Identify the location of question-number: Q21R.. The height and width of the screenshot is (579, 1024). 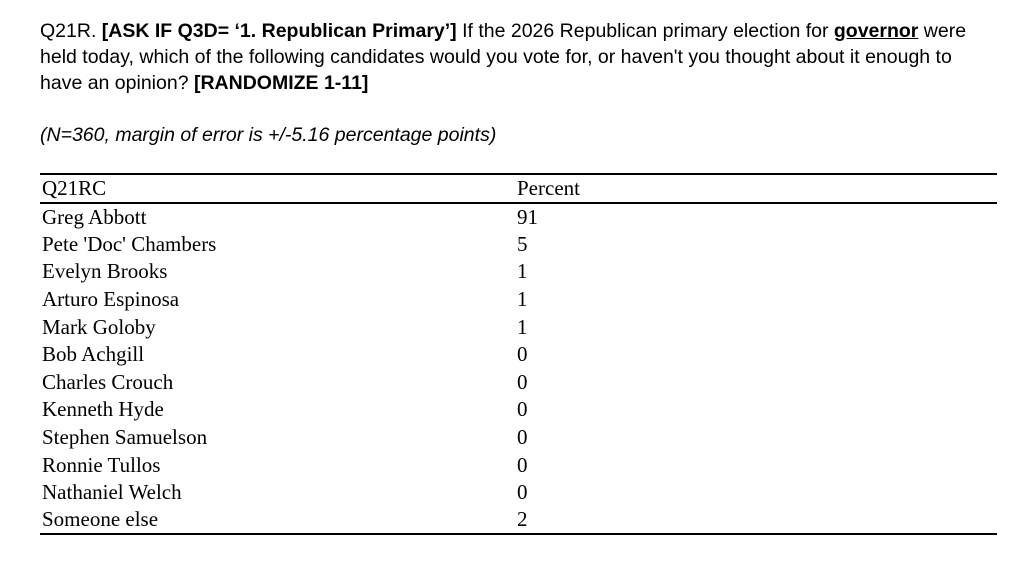
(71, 31).